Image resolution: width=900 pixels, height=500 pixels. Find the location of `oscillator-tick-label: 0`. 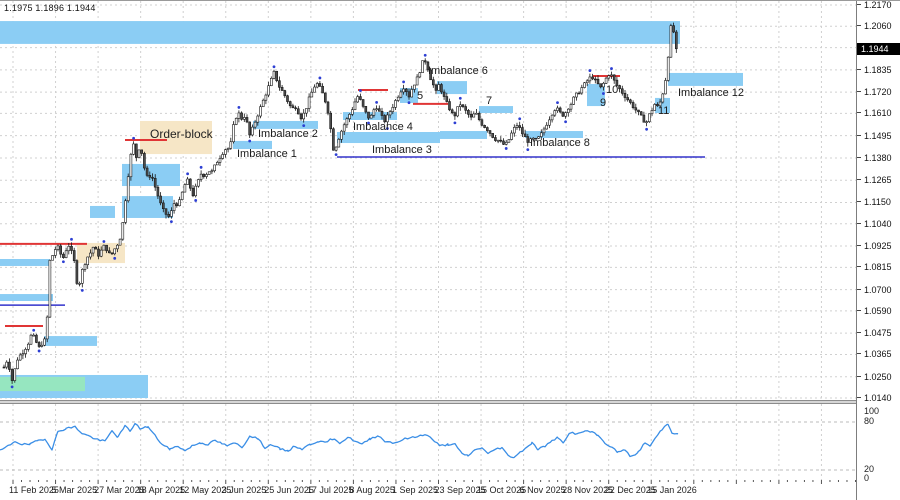

oscillator-tick-label: 0 is located at coordinates (867, 478).